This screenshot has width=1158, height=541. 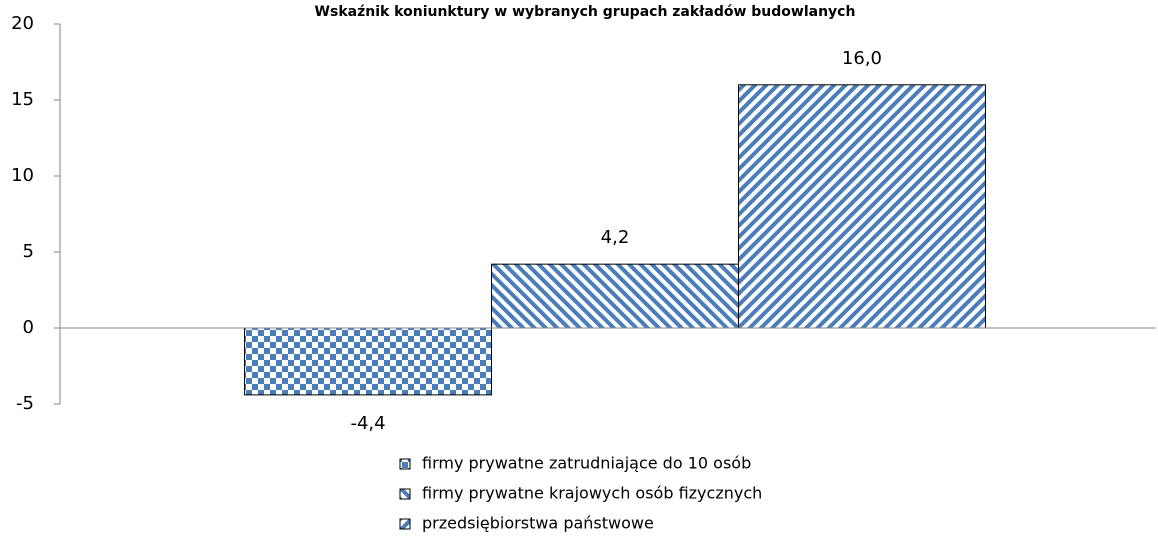 I want to click on y-tick-label: -5, so click(x=25, y=403).